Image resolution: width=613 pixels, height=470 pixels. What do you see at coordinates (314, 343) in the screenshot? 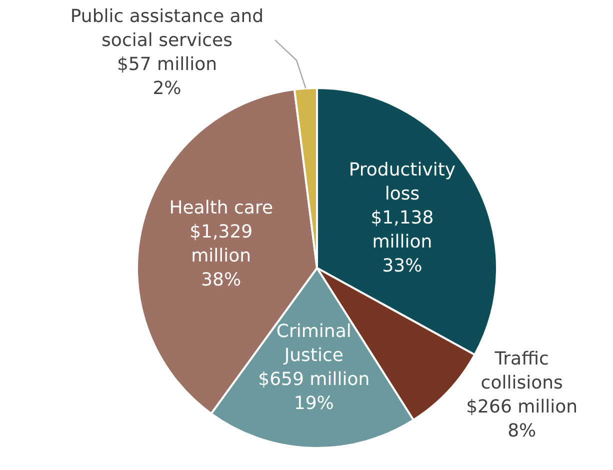
I see `slice-label: Criminal Justice` at bounding box center [314, 343].